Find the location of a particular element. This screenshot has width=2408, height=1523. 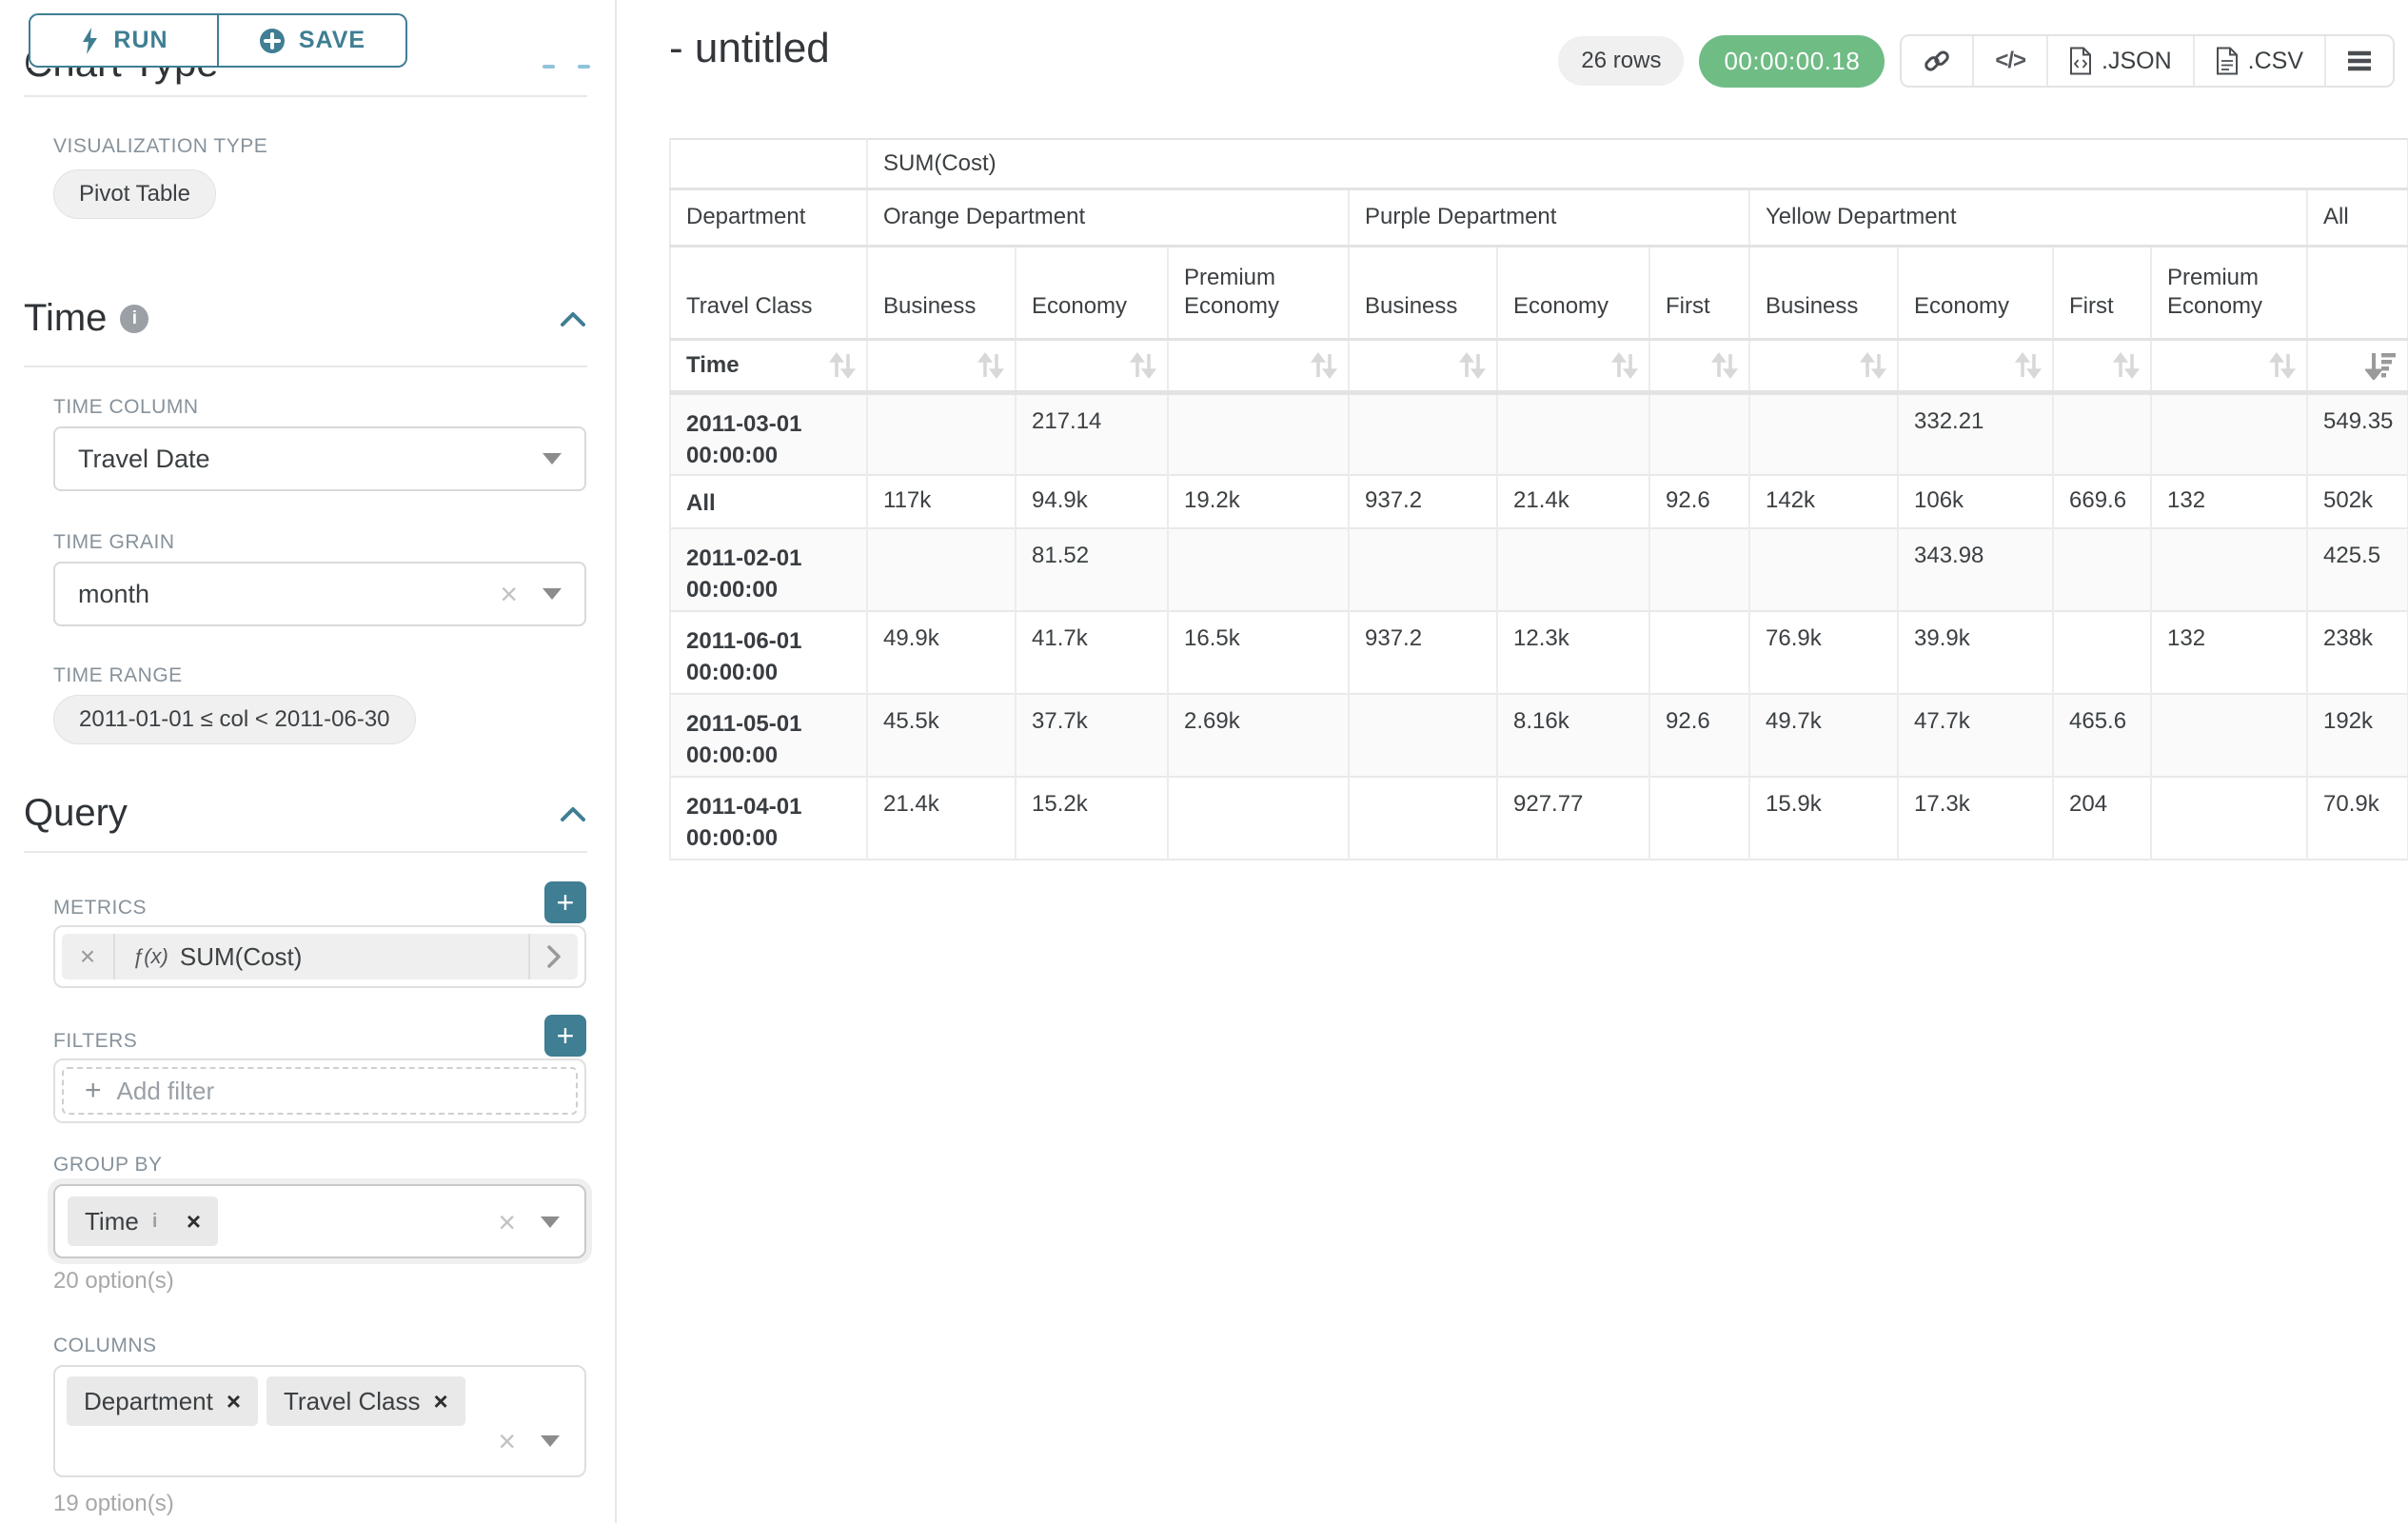

time-column-select: Travel Date is located at coordinates (319, 459).